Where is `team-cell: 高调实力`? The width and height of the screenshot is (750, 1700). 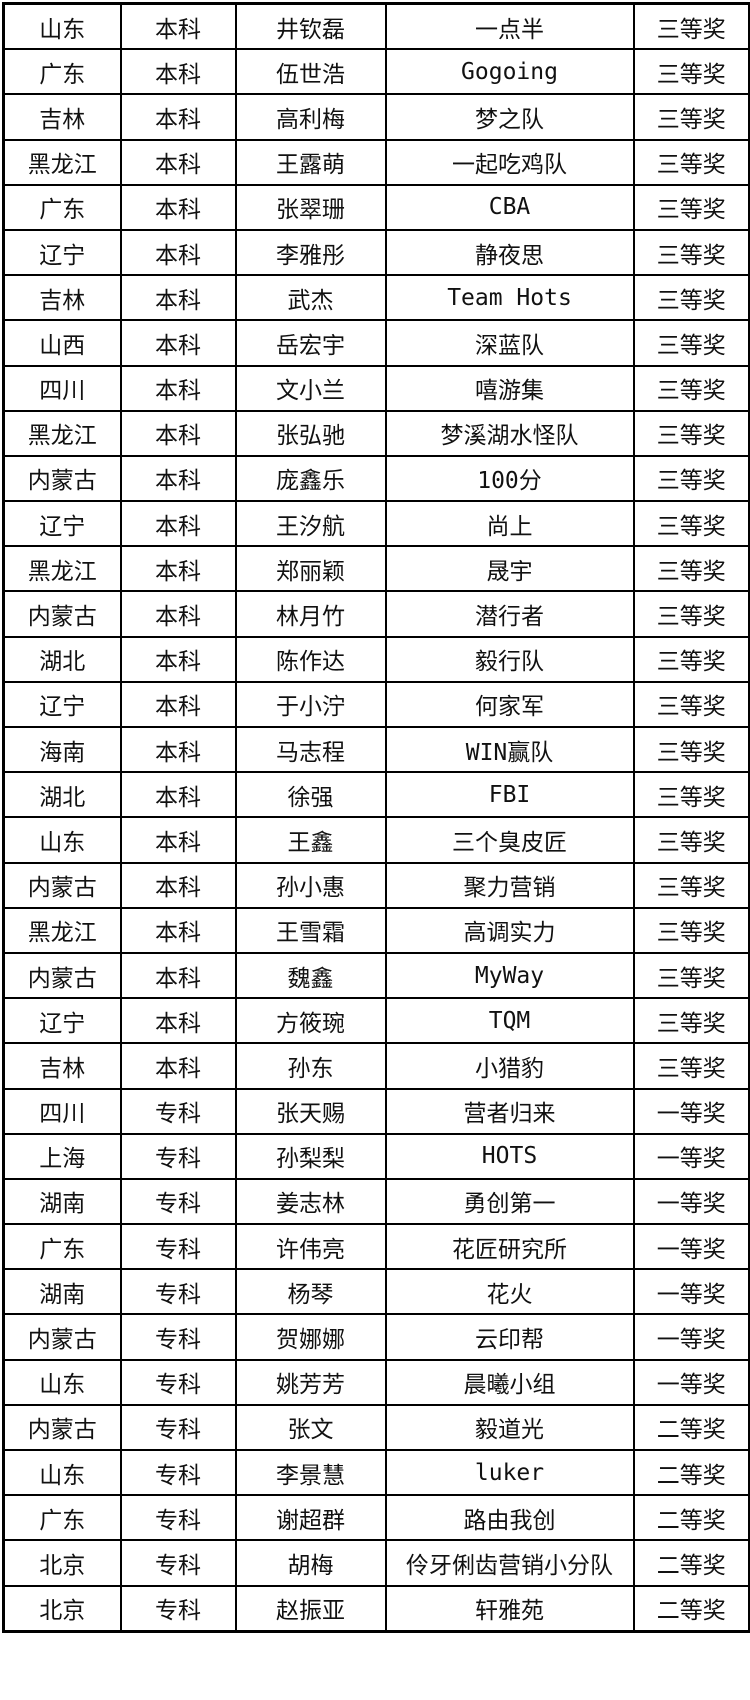
team-cell: 高调实力 is located at coordinates (509, 930).